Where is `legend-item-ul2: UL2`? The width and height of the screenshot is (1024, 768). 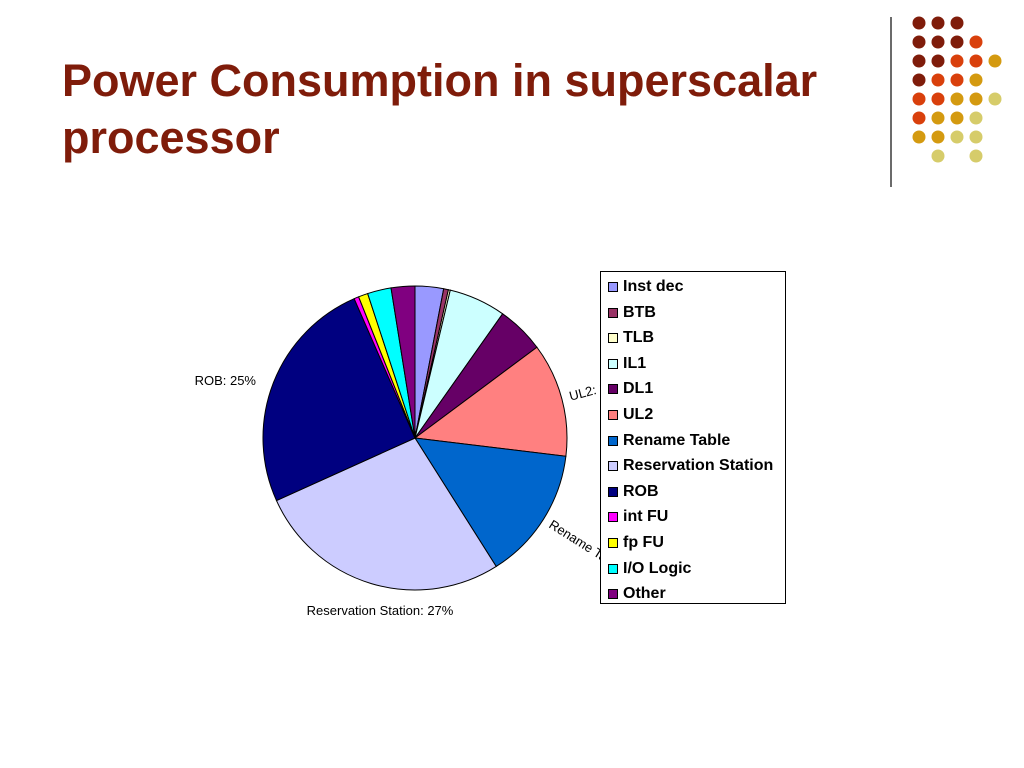
legend-item-ul2: UL2 is located at coordinates (630, 415).